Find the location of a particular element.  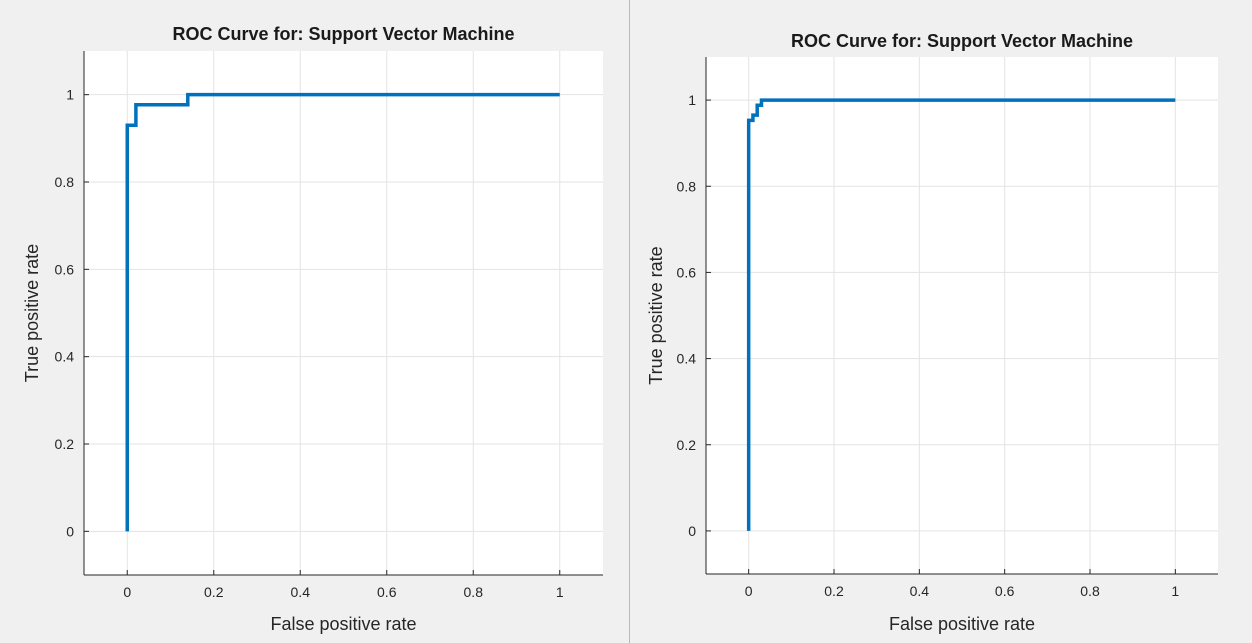

chart-1-chart-title: ROC Curve for: Support Vector Machine is located at coordinates (962, 41).